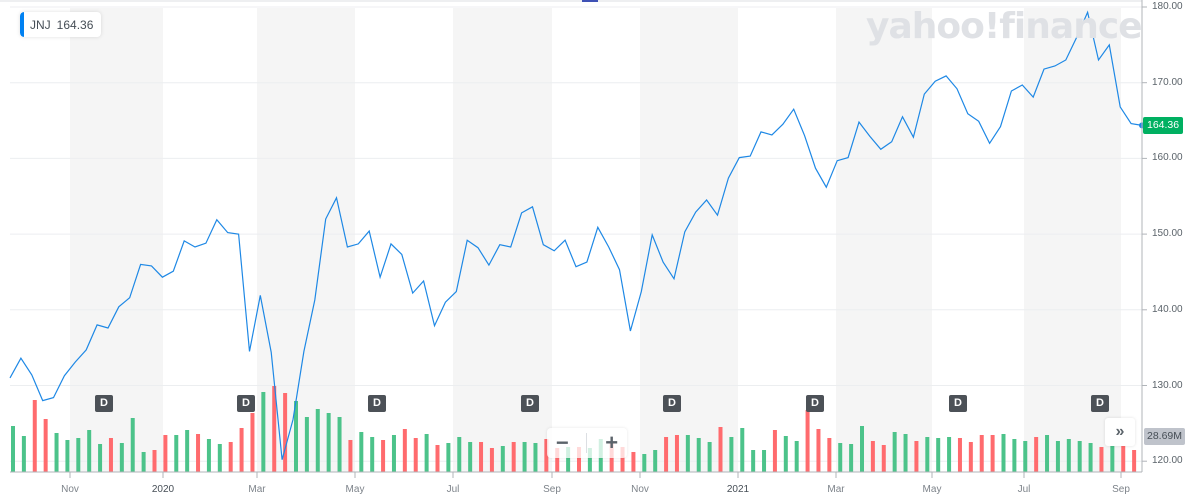 The image size is (1191, 500). What do you see at coordinates (1165, 436) in the screenshot?
I see `volume-tag: 28.69M` at bounding box center [1165, 436].